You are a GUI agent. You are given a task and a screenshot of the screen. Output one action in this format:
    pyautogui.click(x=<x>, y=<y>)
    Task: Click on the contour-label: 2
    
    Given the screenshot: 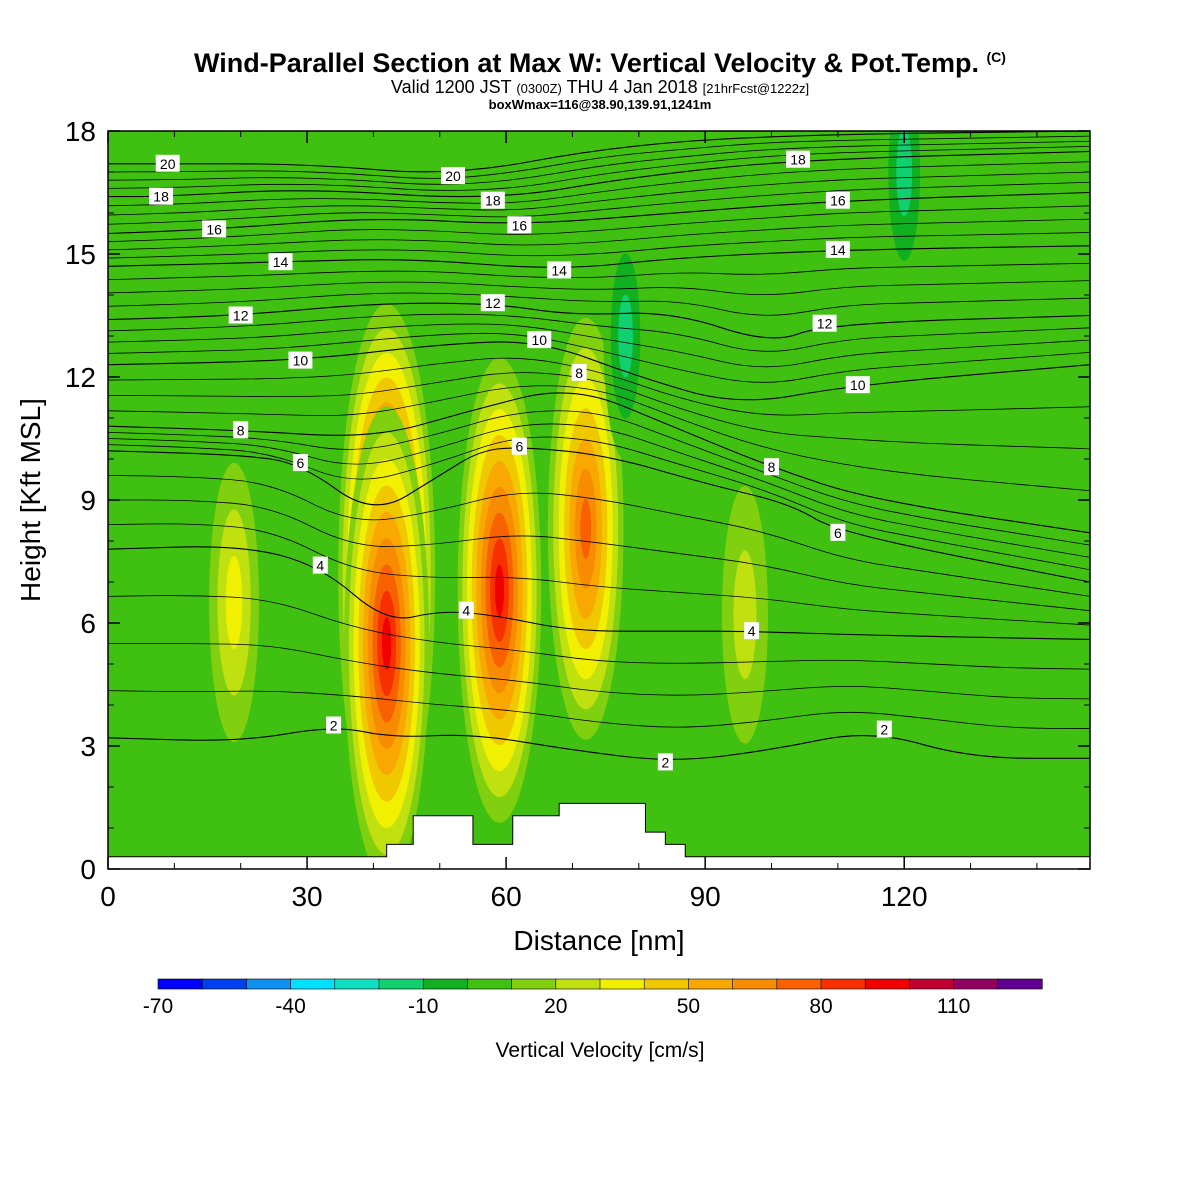 What is the action you would take?
    pyautogui.click(x=884, y=730)
    